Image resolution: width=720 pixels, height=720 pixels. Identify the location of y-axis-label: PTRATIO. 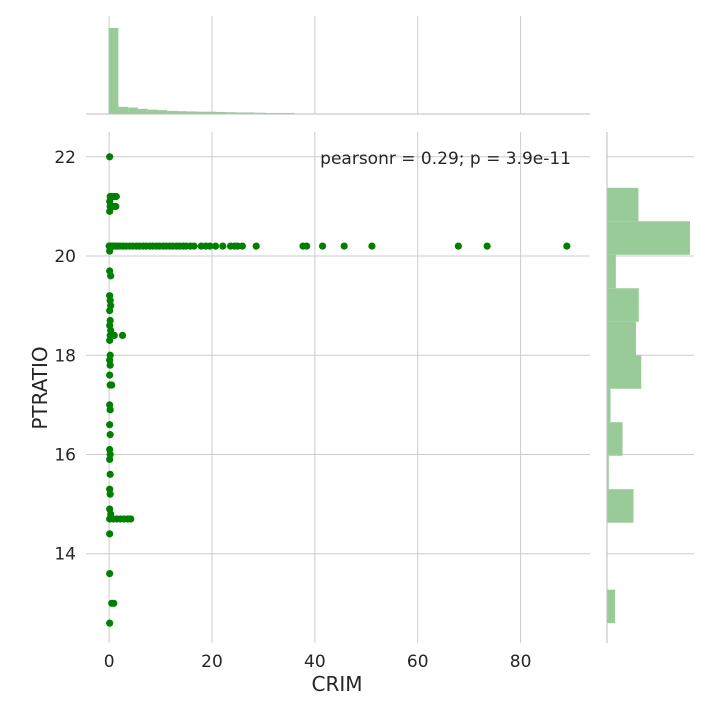
(40, 387).